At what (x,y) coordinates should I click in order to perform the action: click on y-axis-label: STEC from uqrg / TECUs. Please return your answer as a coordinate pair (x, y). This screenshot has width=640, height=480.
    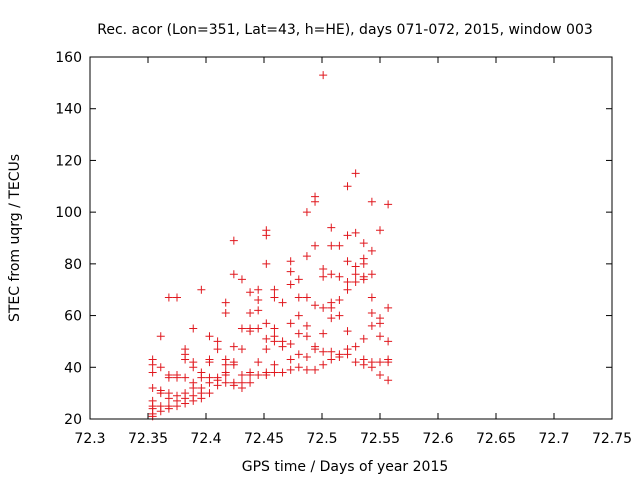
    Looking at the image, I should click on (15, 238).